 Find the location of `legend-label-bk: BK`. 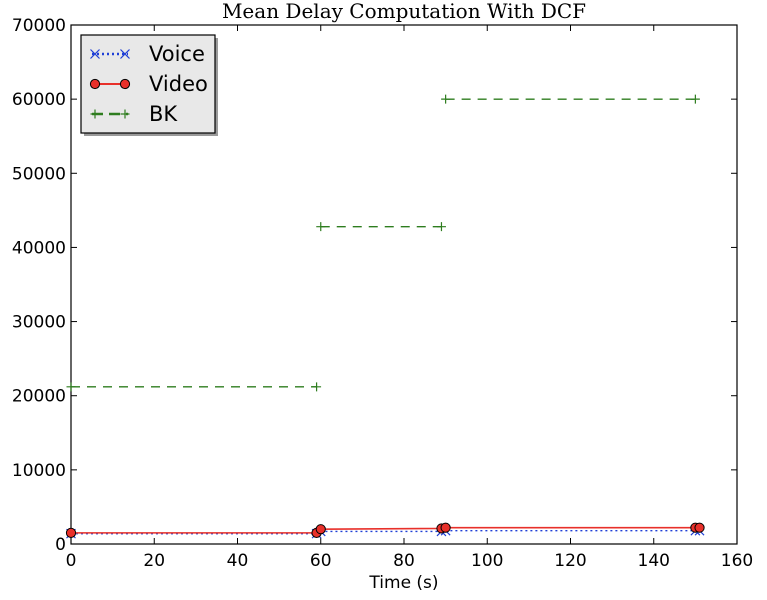

legend-label-bk: BK is located at coordinates (163, 114).